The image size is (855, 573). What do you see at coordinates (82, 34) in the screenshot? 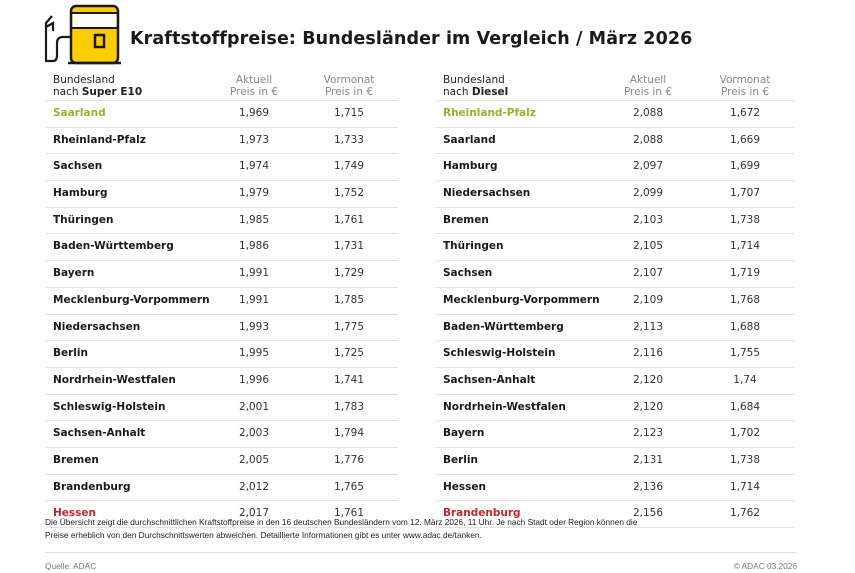
I see `fuel-pump-icon` at bounding box center [82, 34].